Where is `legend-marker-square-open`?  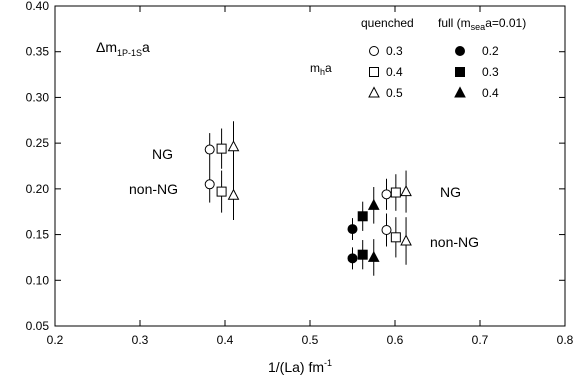
legend-marker-square-open is located at coordinates (374, 72).